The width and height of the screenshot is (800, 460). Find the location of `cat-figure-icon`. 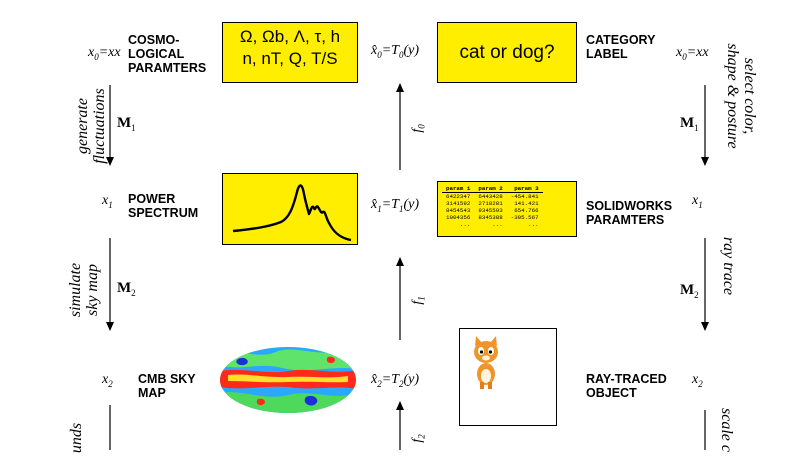

cat-figure-icon is located at coordinates (486, 362).